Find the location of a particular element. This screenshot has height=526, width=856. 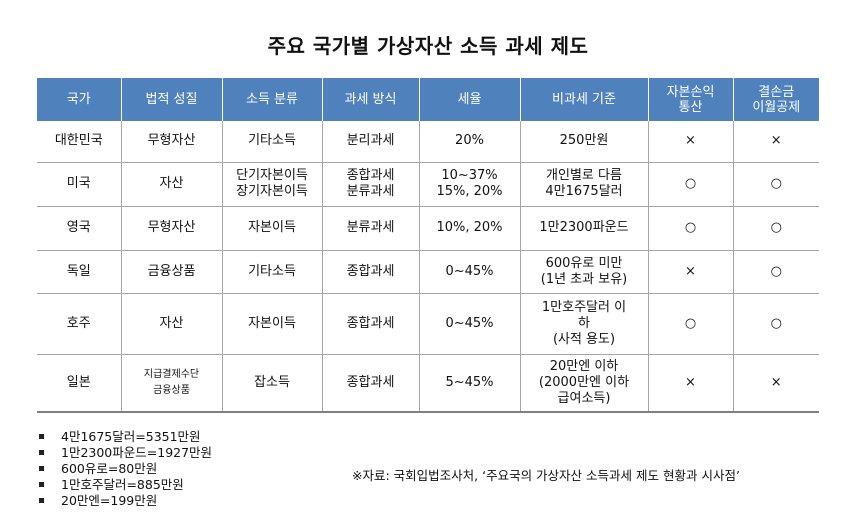

list-item: 20만엔=199만원 is located at coordinates (125, 501).